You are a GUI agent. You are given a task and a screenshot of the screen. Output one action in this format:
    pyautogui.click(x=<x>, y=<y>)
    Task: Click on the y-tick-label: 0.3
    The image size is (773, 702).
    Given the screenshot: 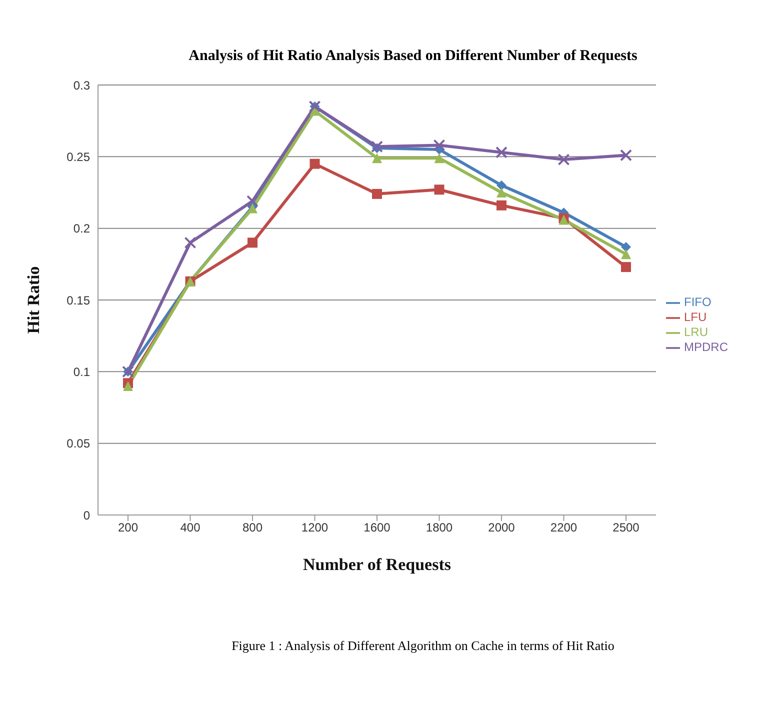 What is the action you would take?
    pyautogui.click(x=81, y=85)
    